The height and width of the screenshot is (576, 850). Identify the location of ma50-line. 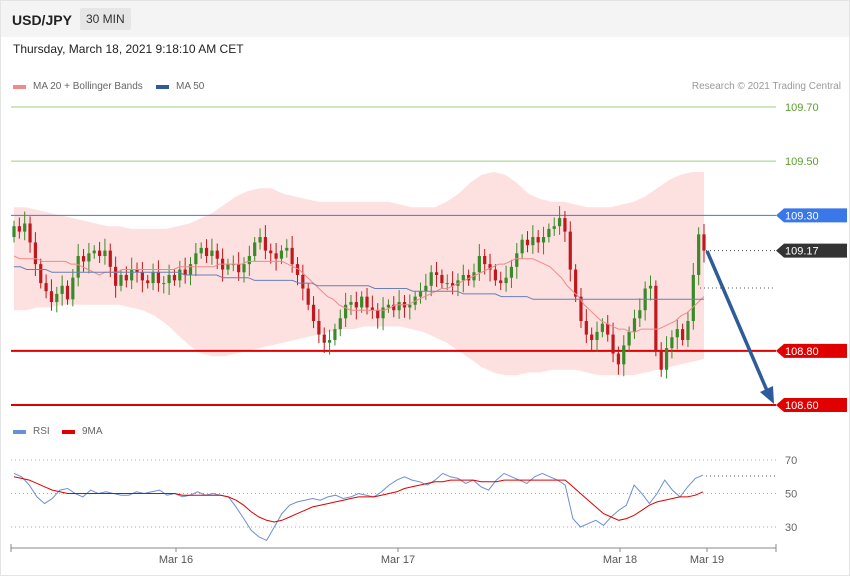
(359, 283).